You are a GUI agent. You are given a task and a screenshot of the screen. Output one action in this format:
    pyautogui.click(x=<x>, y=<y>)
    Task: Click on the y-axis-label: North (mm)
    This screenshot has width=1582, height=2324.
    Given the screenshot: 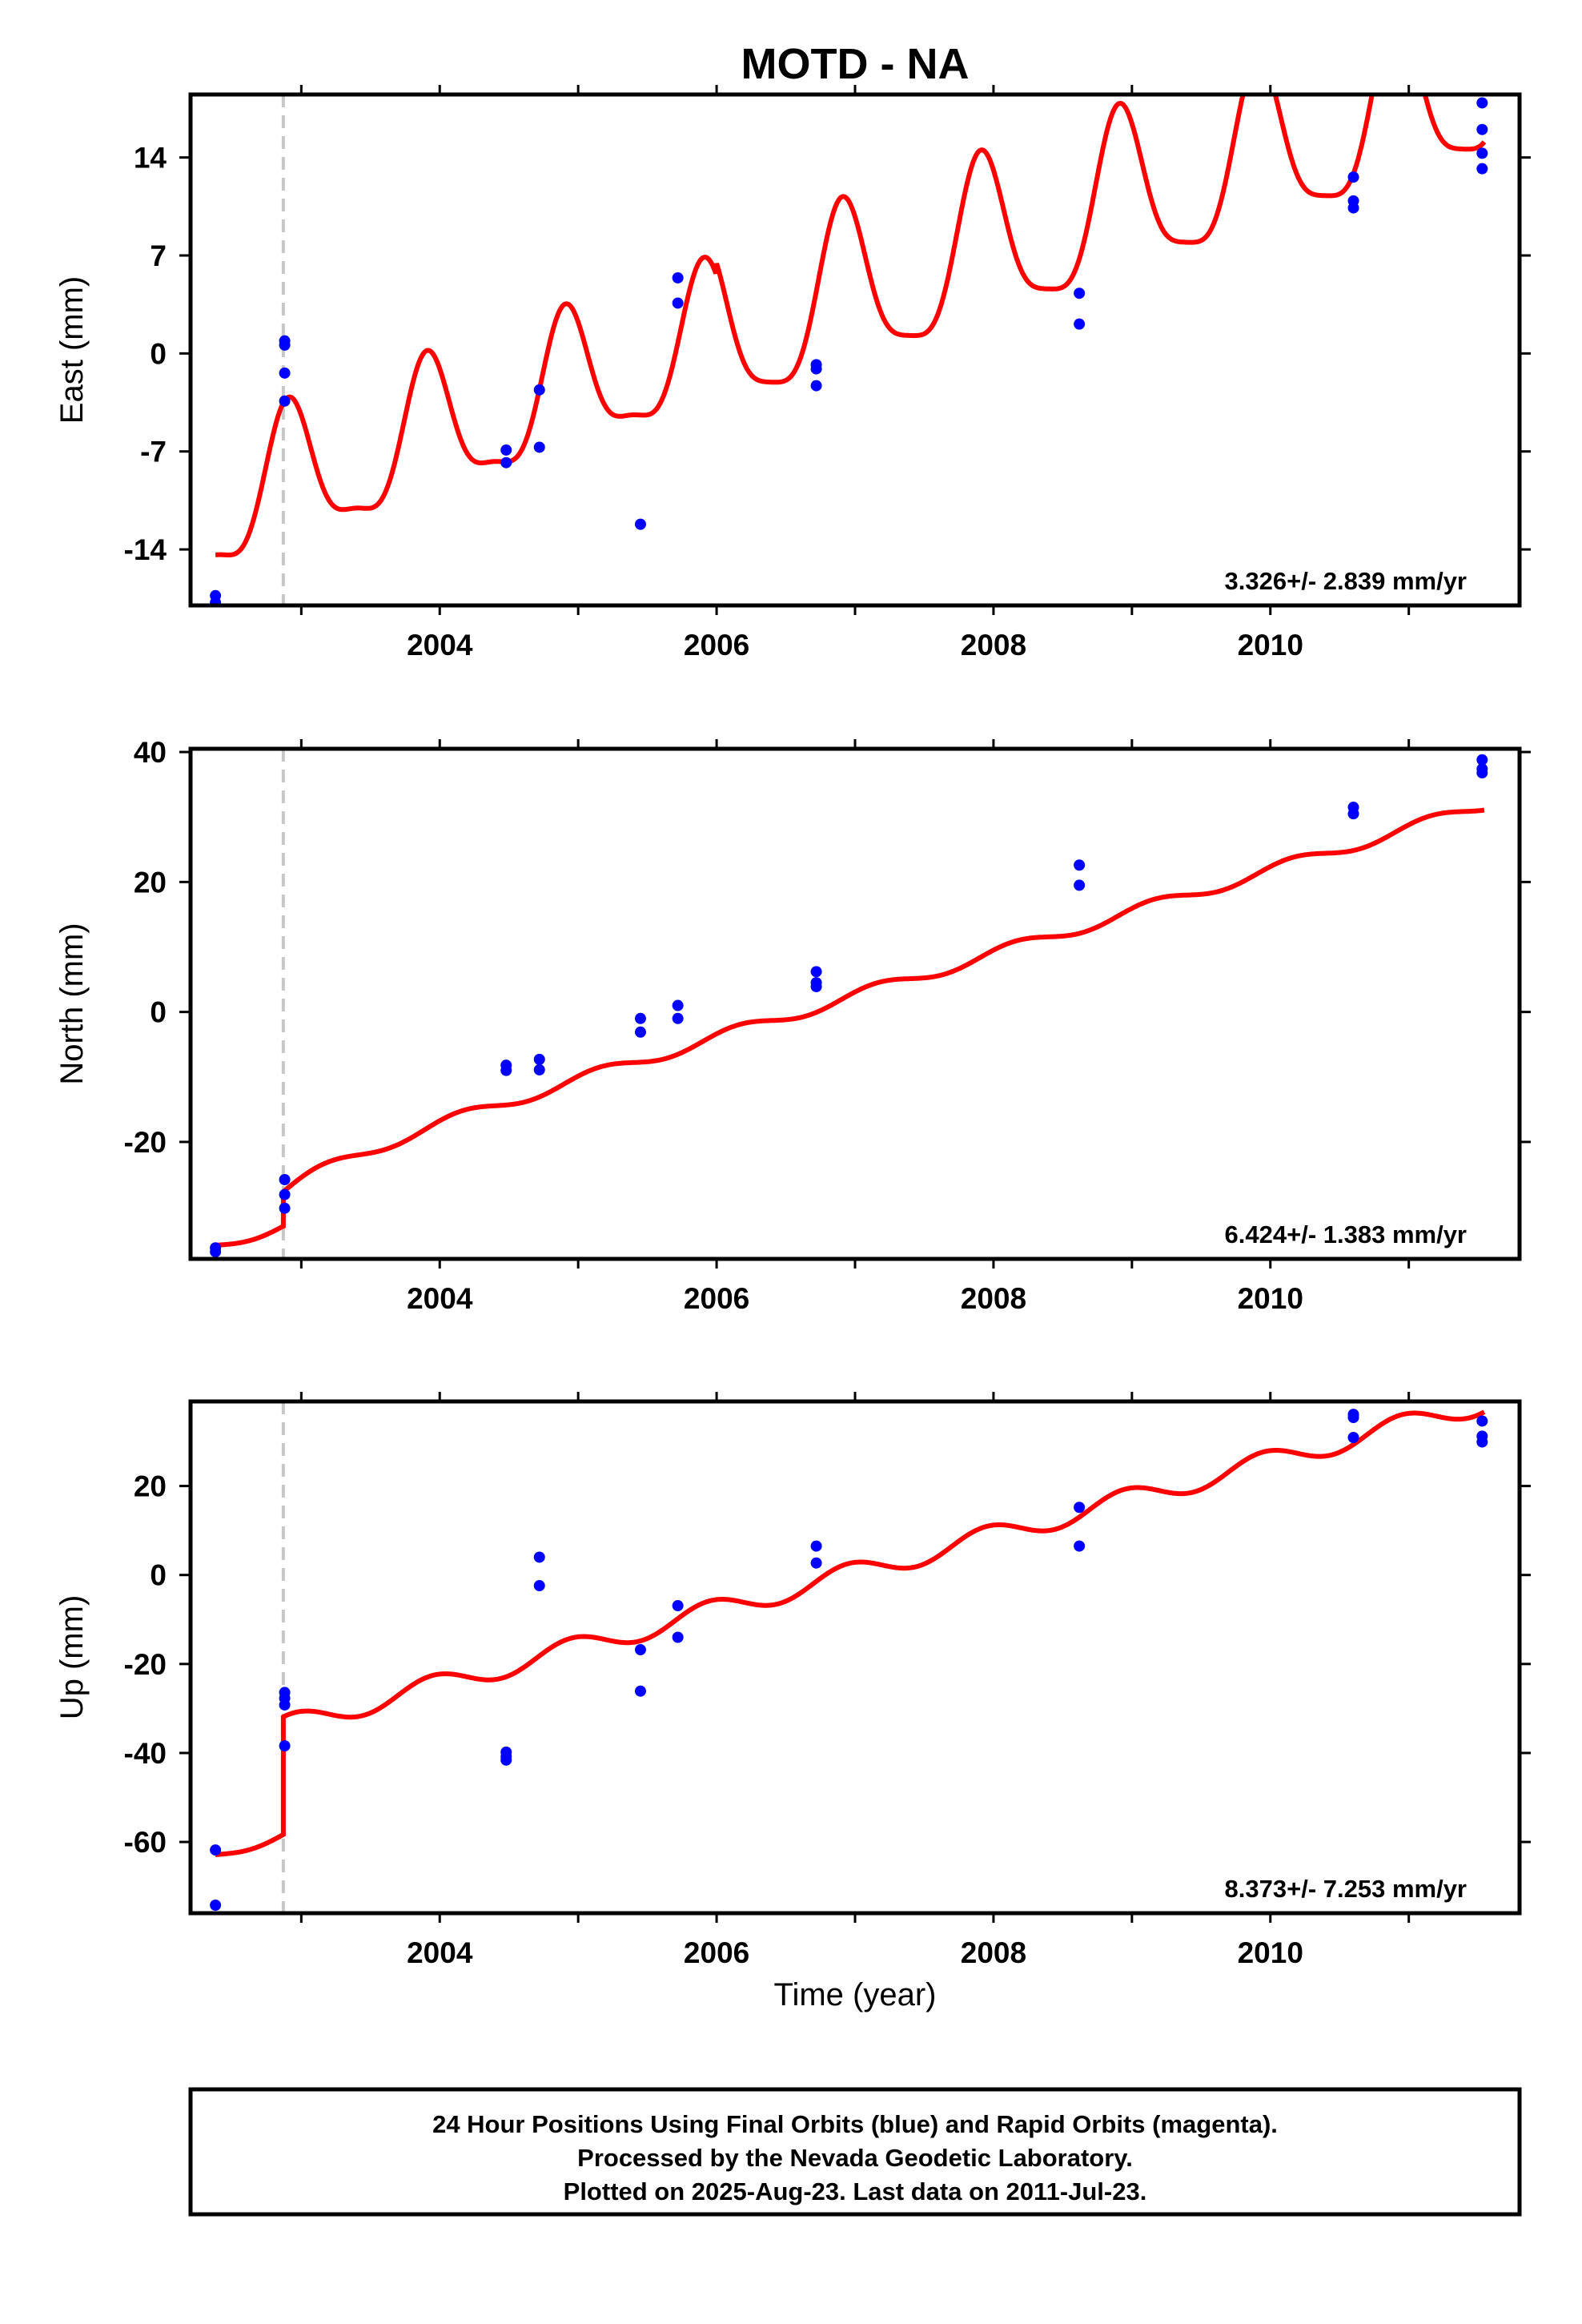 What is the action you would take?
    pyautogui.click(x=72, y=1003)
    